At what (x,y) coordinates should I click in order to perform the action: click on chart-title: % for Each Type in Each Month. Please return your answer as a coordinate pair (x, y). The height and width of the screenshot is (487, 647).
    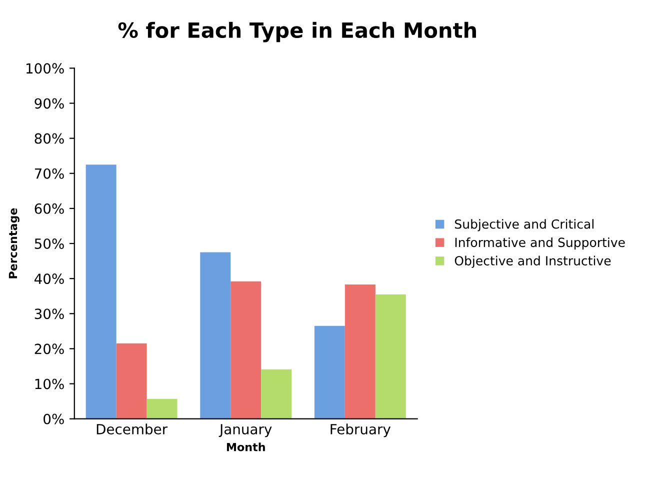
    Looking at the image, I should click on (297, 32).